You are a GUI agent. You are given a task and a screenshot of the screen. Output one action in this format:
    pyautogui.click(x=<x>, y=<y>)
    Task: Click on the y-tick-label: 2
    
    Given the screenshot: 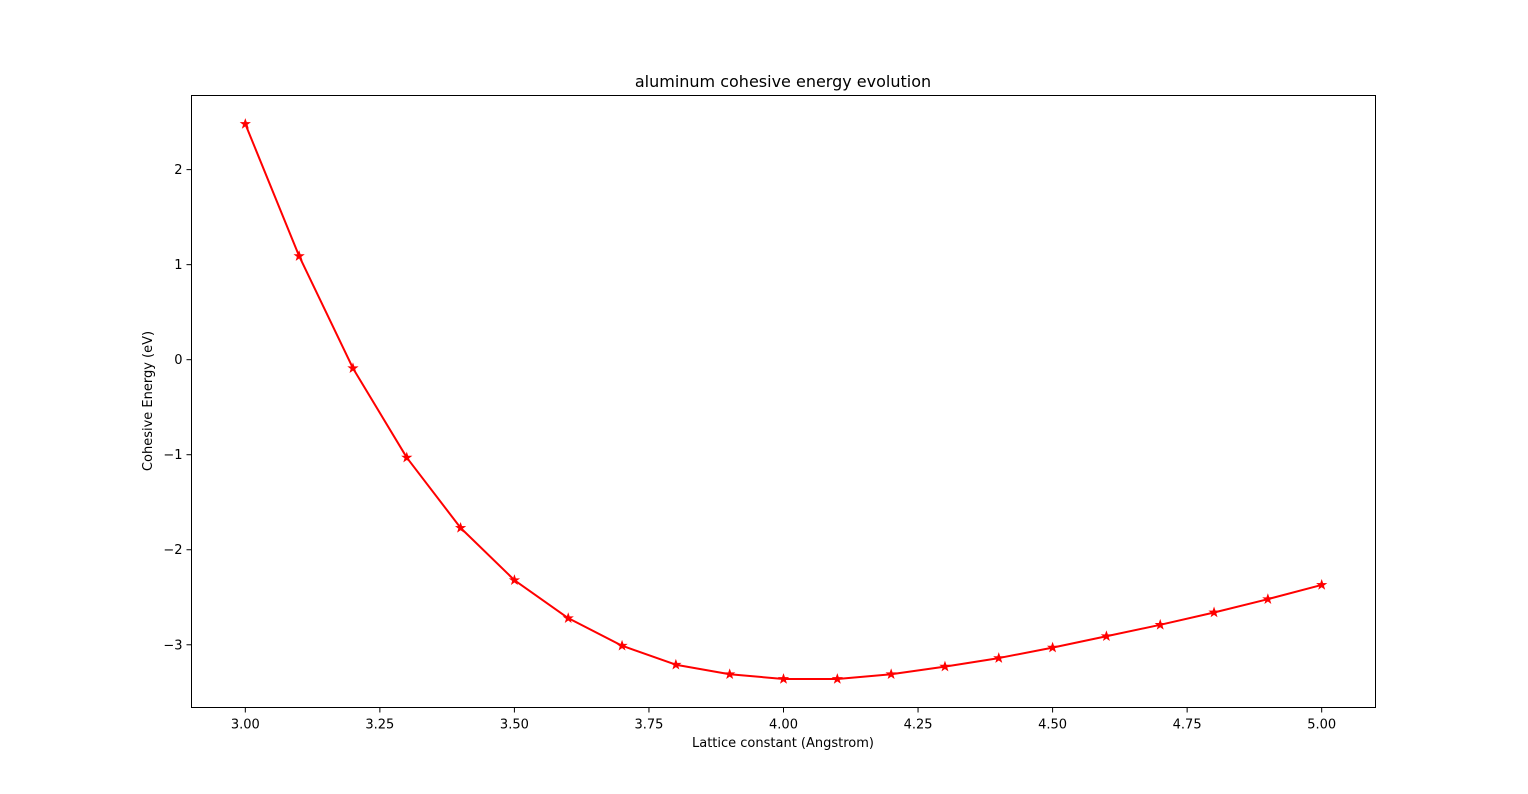 What is the action you would take?
    pyautogui.click(x=178, y=170)
    